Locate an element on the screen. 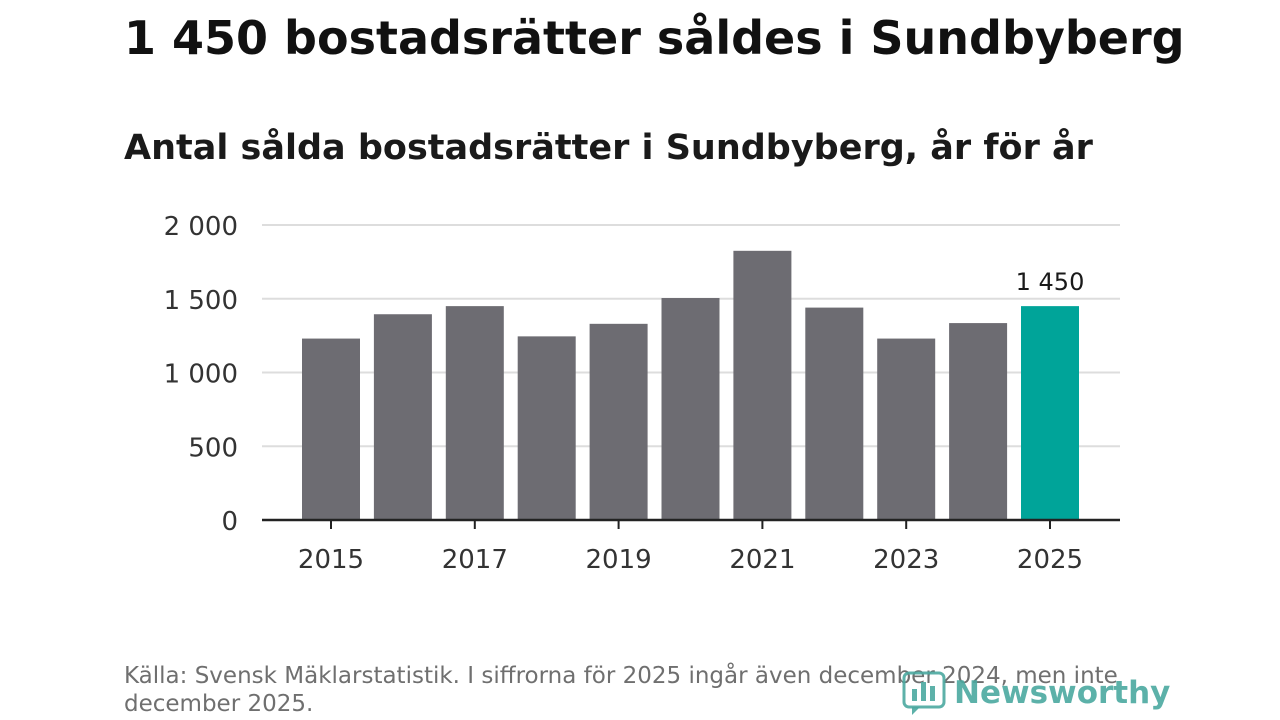  y-tick-label: 1 000 is located at coordinates (201, 375).